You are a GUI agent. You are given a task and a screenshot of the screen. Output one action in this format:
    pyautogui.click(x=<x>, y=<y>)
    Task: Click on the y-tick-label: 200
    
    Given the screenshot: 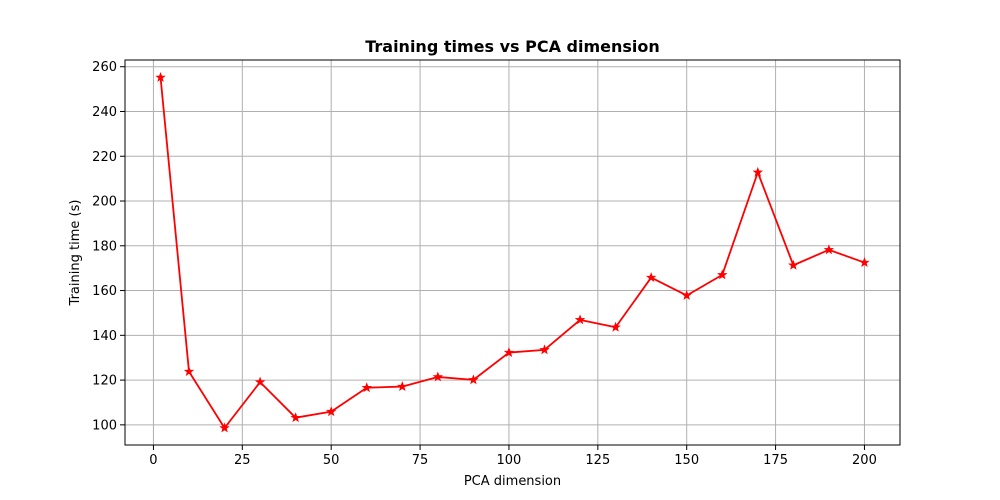 What is the action you would take?
    pyautogui.click(x=104, y=202)
    